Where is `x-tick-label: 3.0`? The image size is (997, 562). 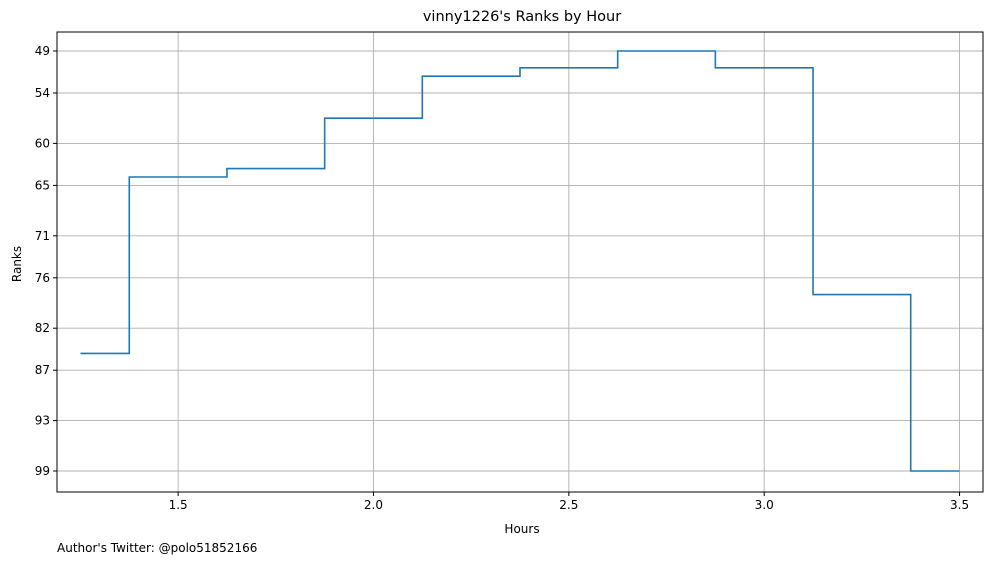
x-tick-label: 3.0 is located at coordinates (764, 505).